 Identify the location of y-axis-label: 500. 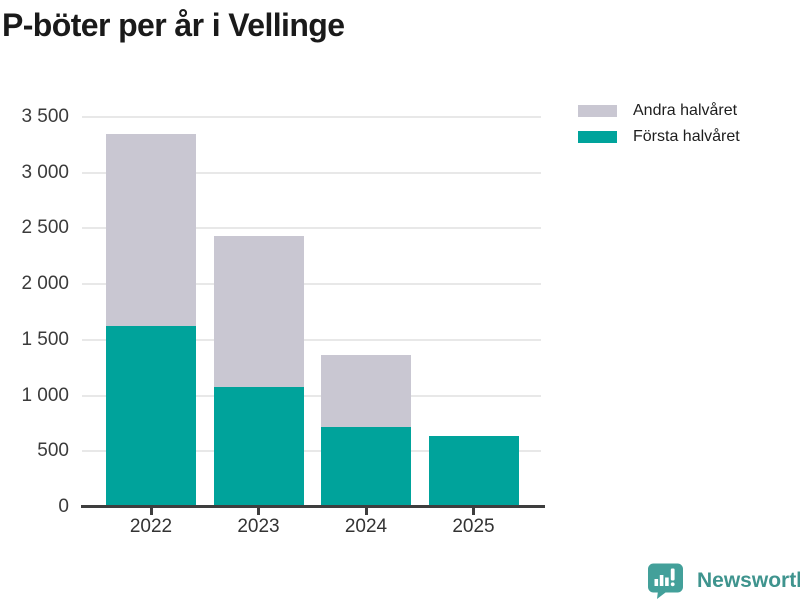
(53, 451).